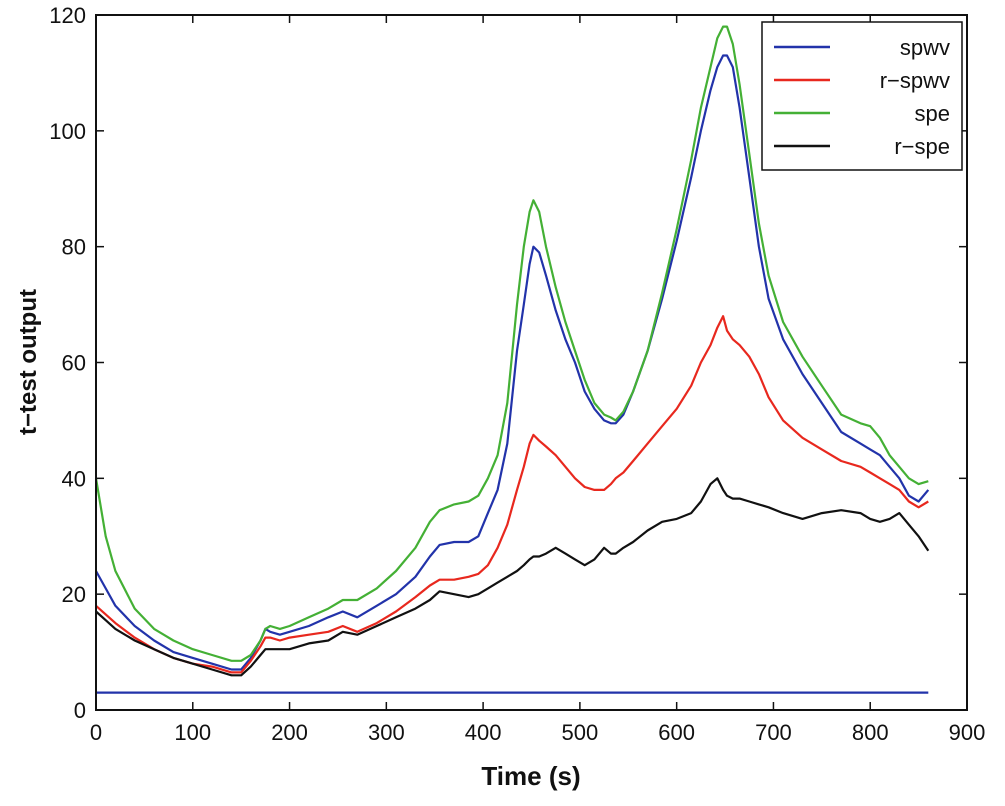 This screenshot has height=806, width=1005. I want to click on y-tick-label: 20, so click(74, 594).